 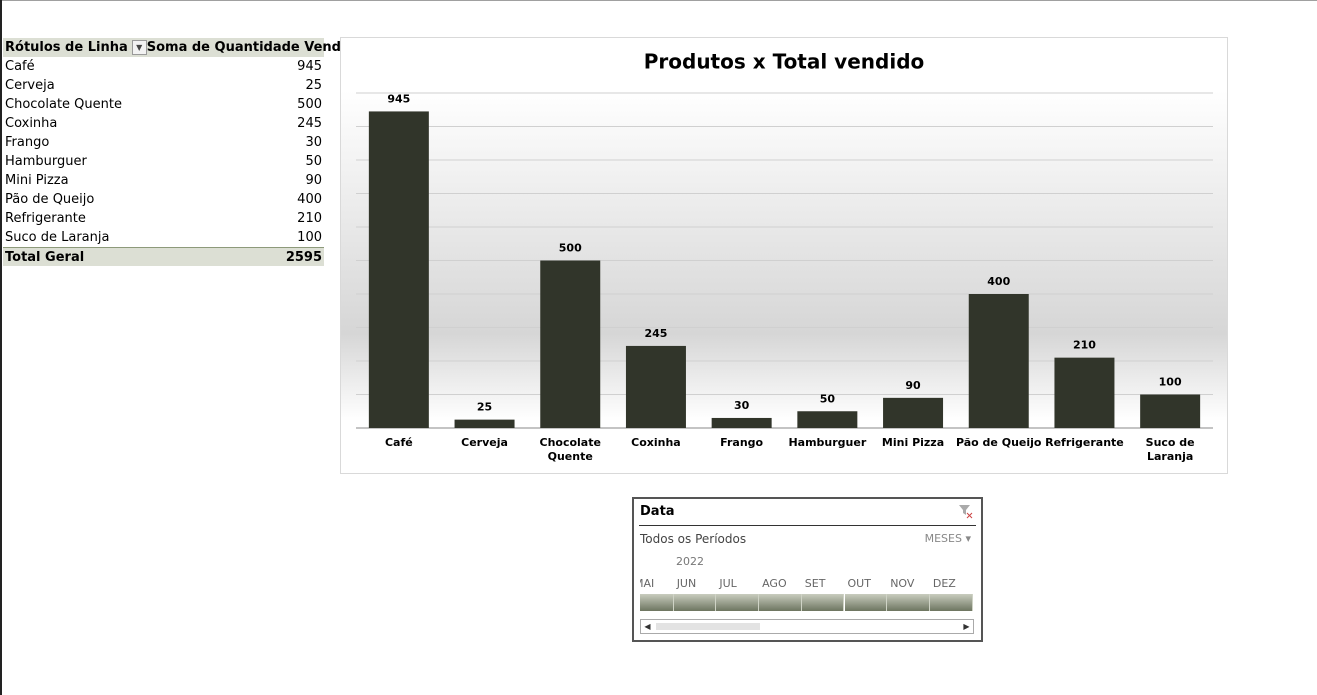 What do you see at coordinates (998, 442) in the screenshot?
I see `x-tick-label: Pão de Queijo` at bounding box center [998, 442].